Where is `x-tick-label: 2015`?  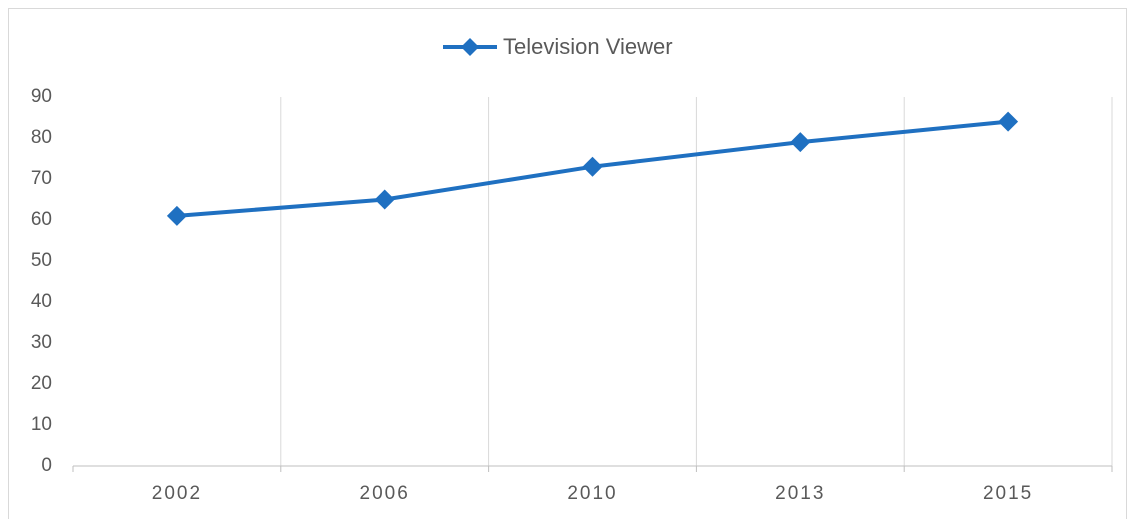 x-tick-label: 2015 is located at coordinates (1008, 493).